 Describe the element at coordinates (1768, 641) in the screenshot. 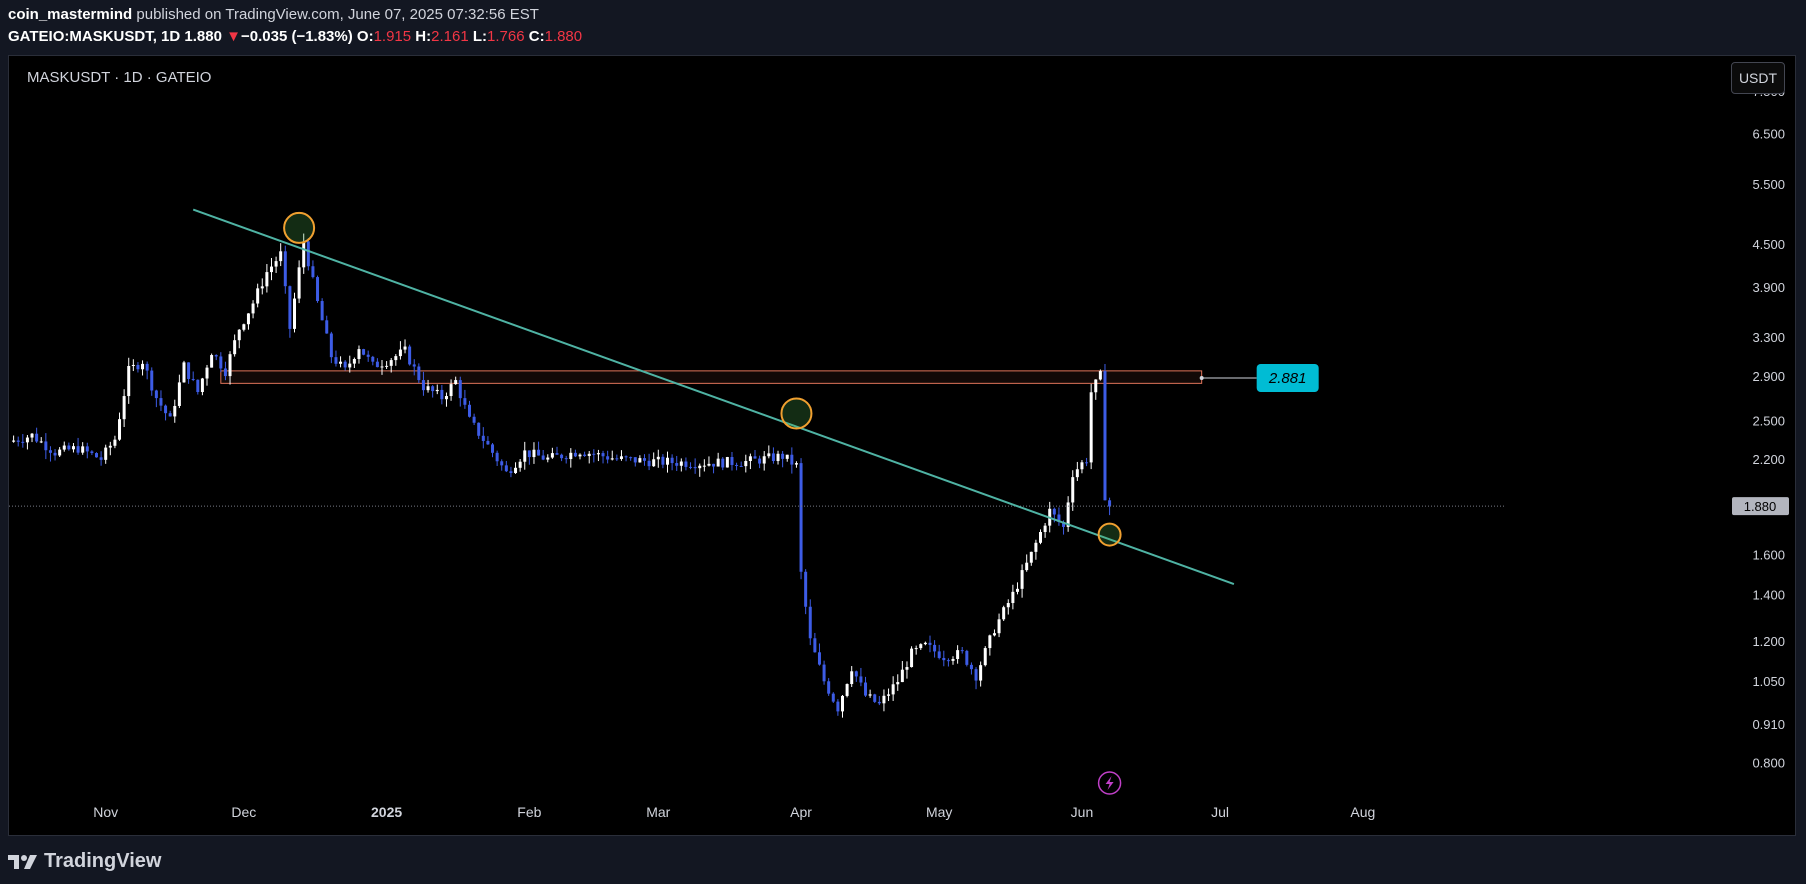

I see `y-tick-label: 1.200` at that location.